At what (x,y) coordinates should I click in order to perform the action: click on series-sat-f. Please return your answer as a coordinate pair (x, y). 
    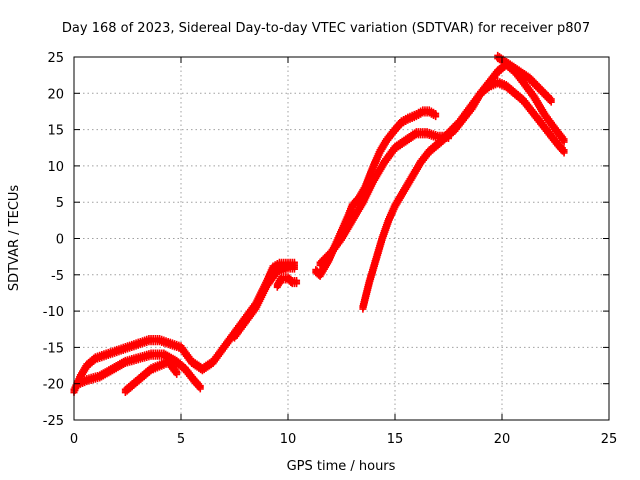
    Looking at the image, I should click on (384, 199).